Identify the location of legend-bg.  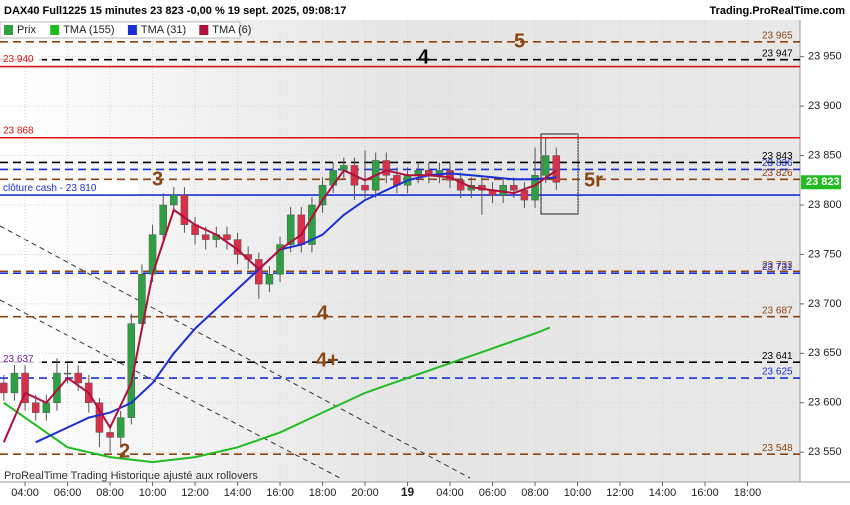
(120, 30).